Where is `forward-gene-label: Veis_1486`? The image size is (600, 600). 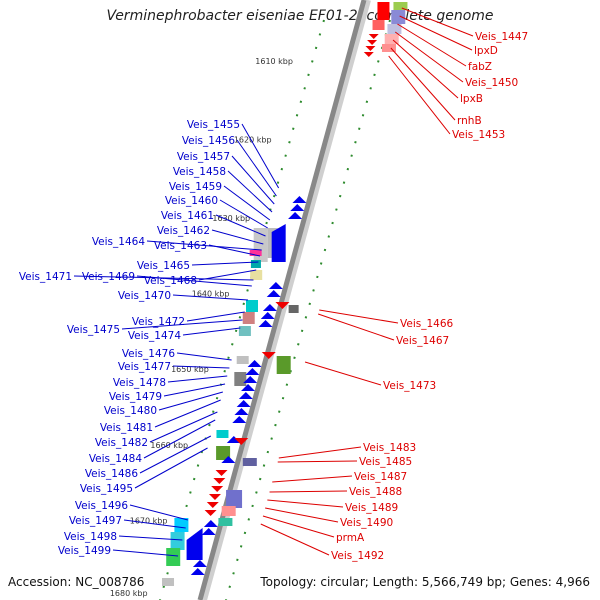 forward-gene-label: Veis_1486 is located at coordinates (112, 474).